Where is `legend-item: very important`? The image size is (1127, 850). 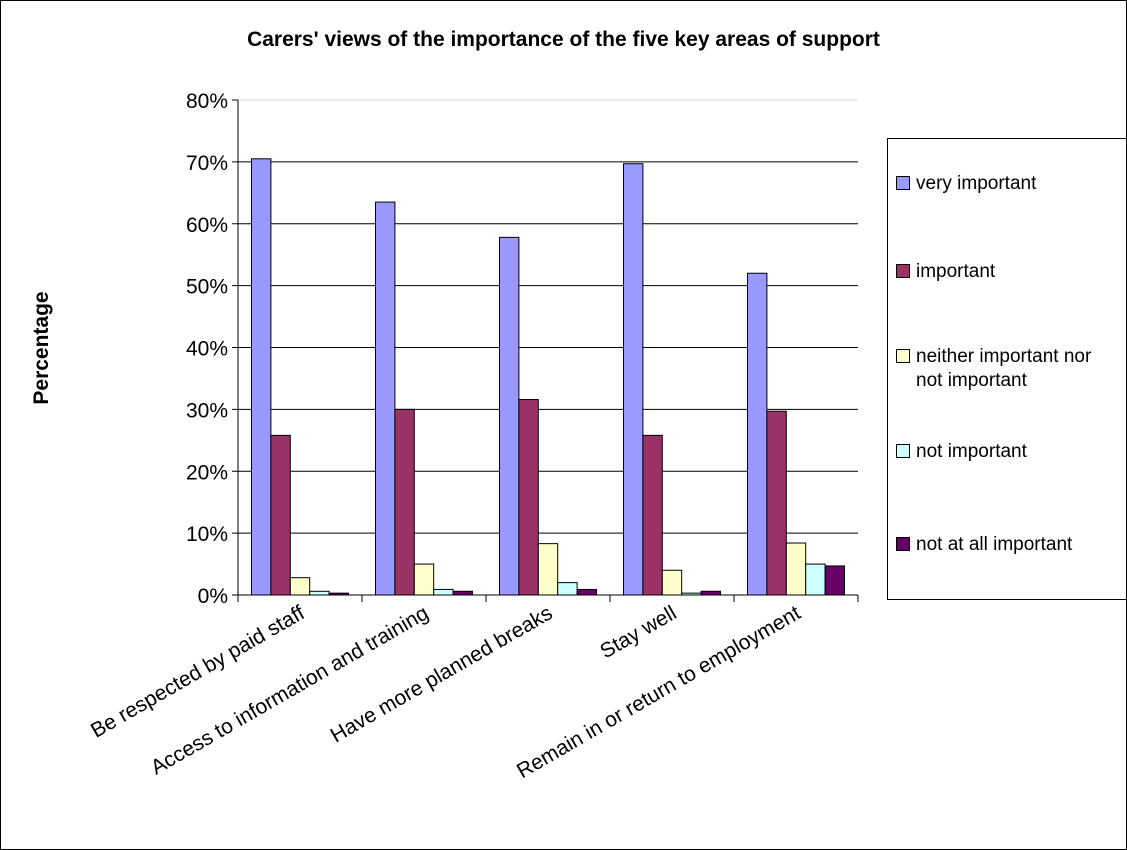 legend-item: very important is located at coordinates (966, 184).